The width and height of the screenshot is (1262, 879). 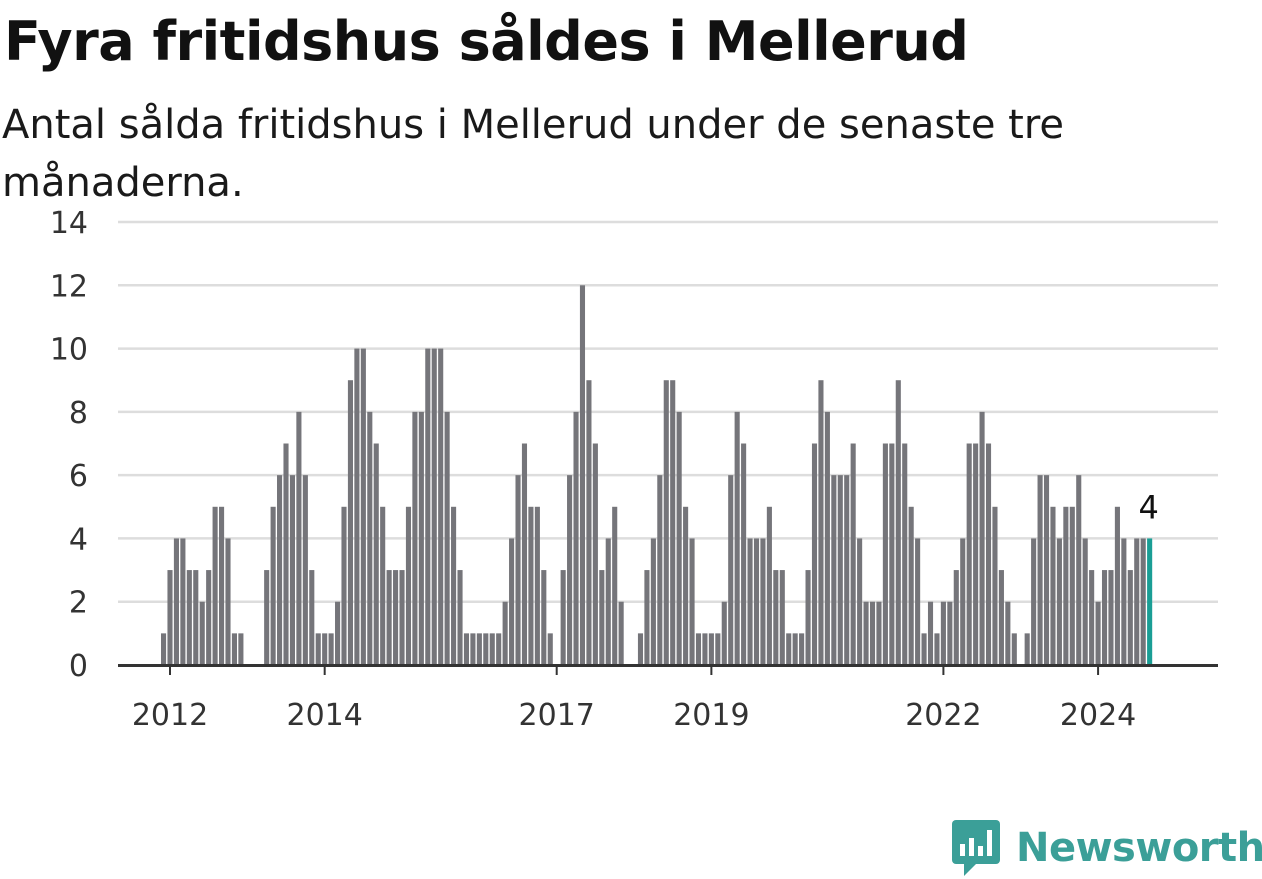 I want to click on newsworthy-logo: Newsworthy, so click(x=1106, y=848).